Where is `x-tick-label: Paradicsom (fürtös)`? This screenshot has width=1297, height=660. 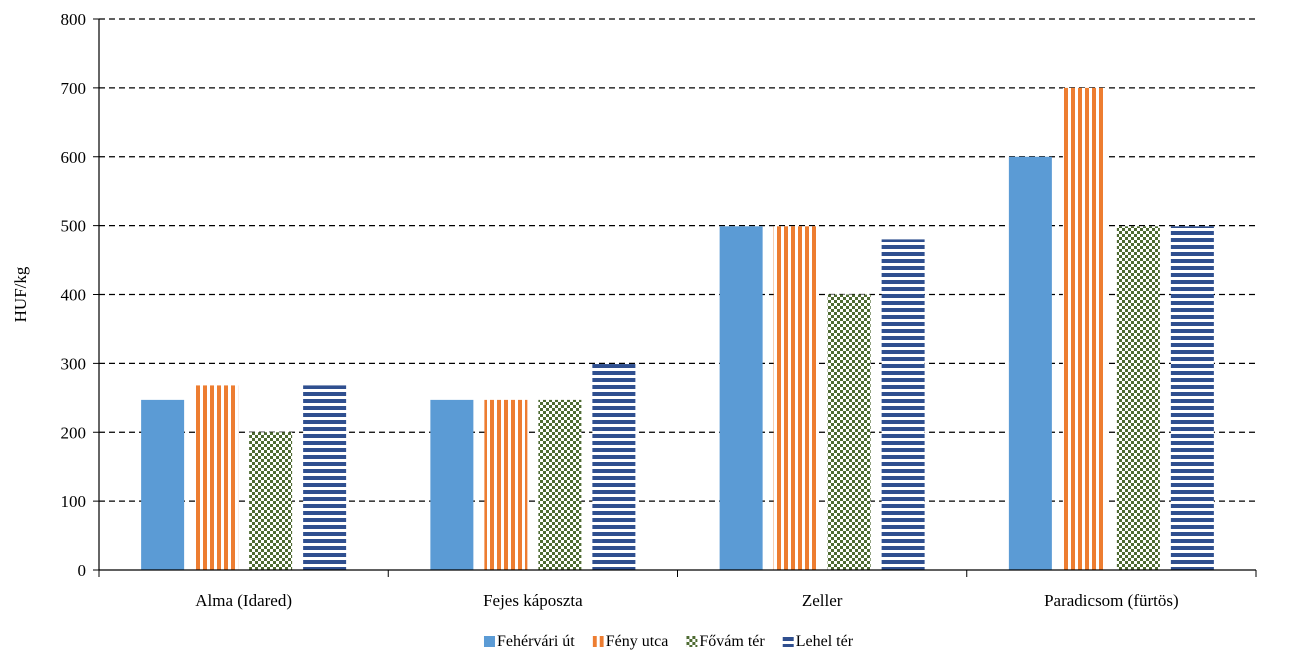
x-tick-label: Paradicsom (fürtös) is located at coordinates (1111, 600).